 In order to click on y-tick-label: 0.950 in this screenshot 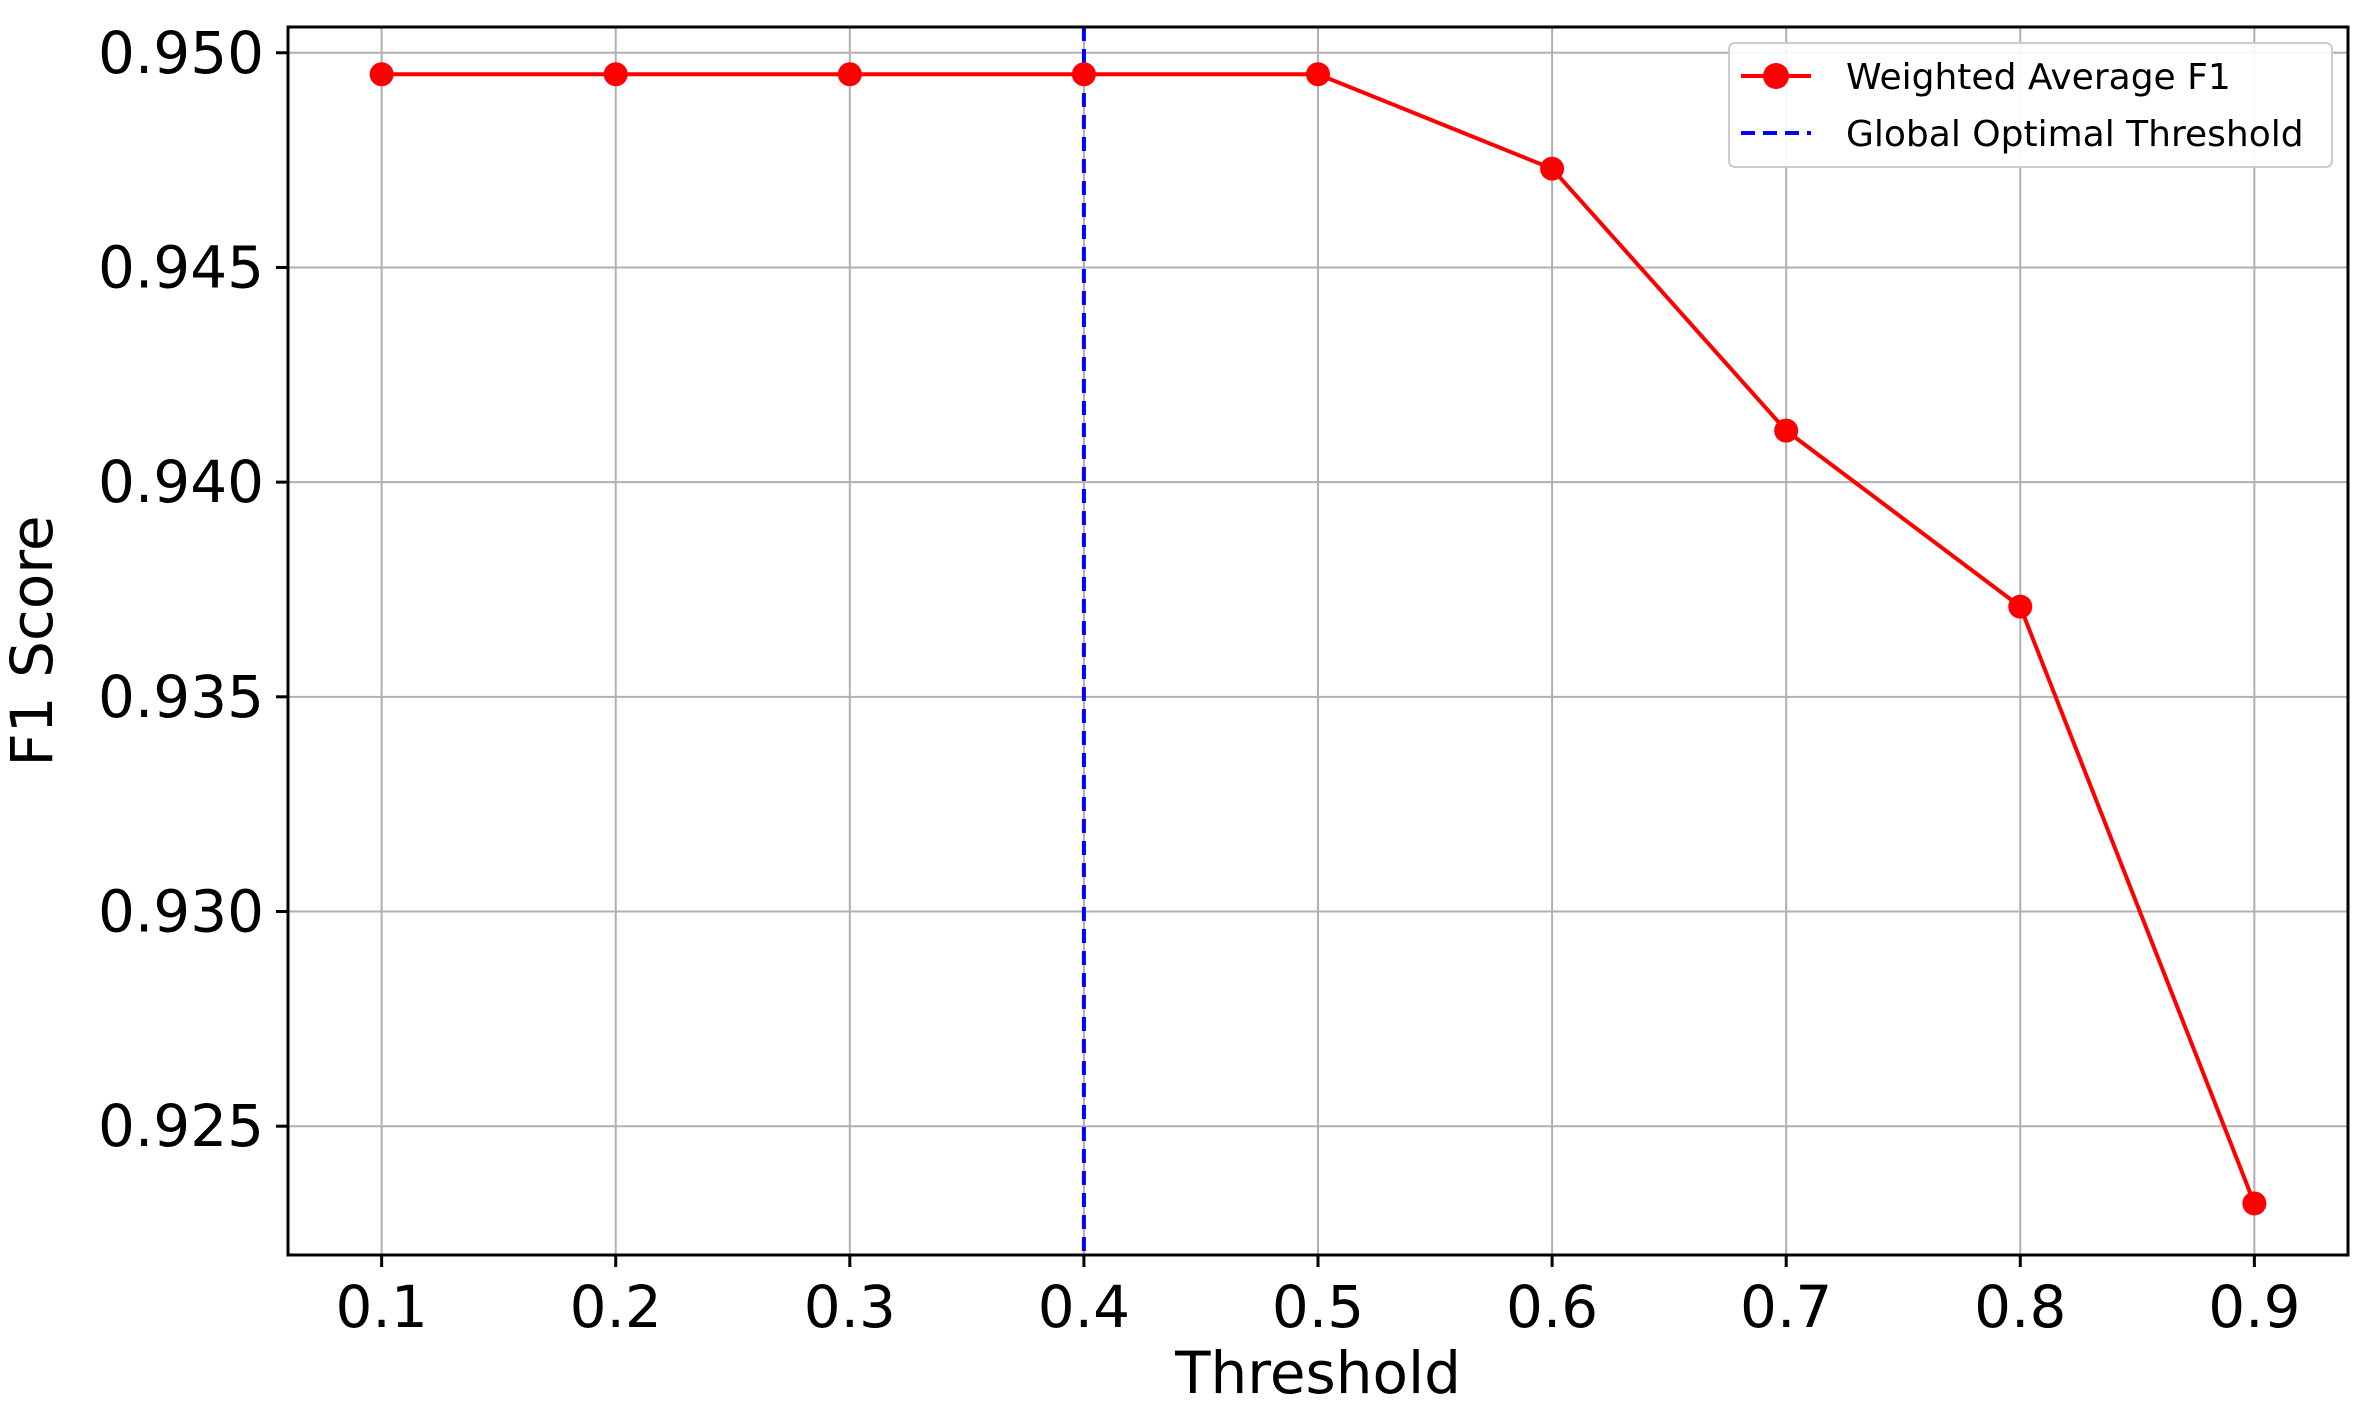, I will do `click(181, 53)`.